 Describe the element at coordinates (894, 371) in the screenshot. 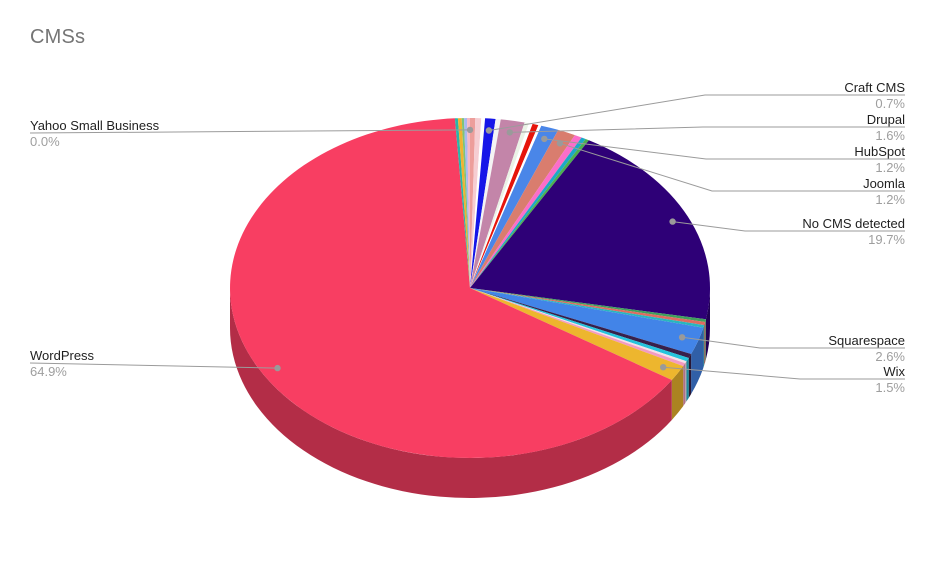

I see `slice-label: Wix` at that location.